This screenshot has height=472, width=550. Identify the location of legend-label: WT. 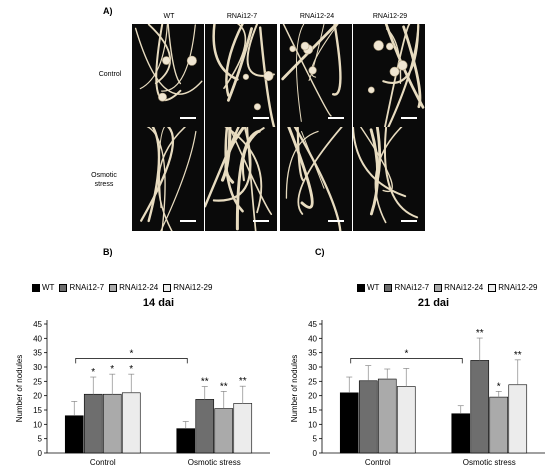
(48, 287).